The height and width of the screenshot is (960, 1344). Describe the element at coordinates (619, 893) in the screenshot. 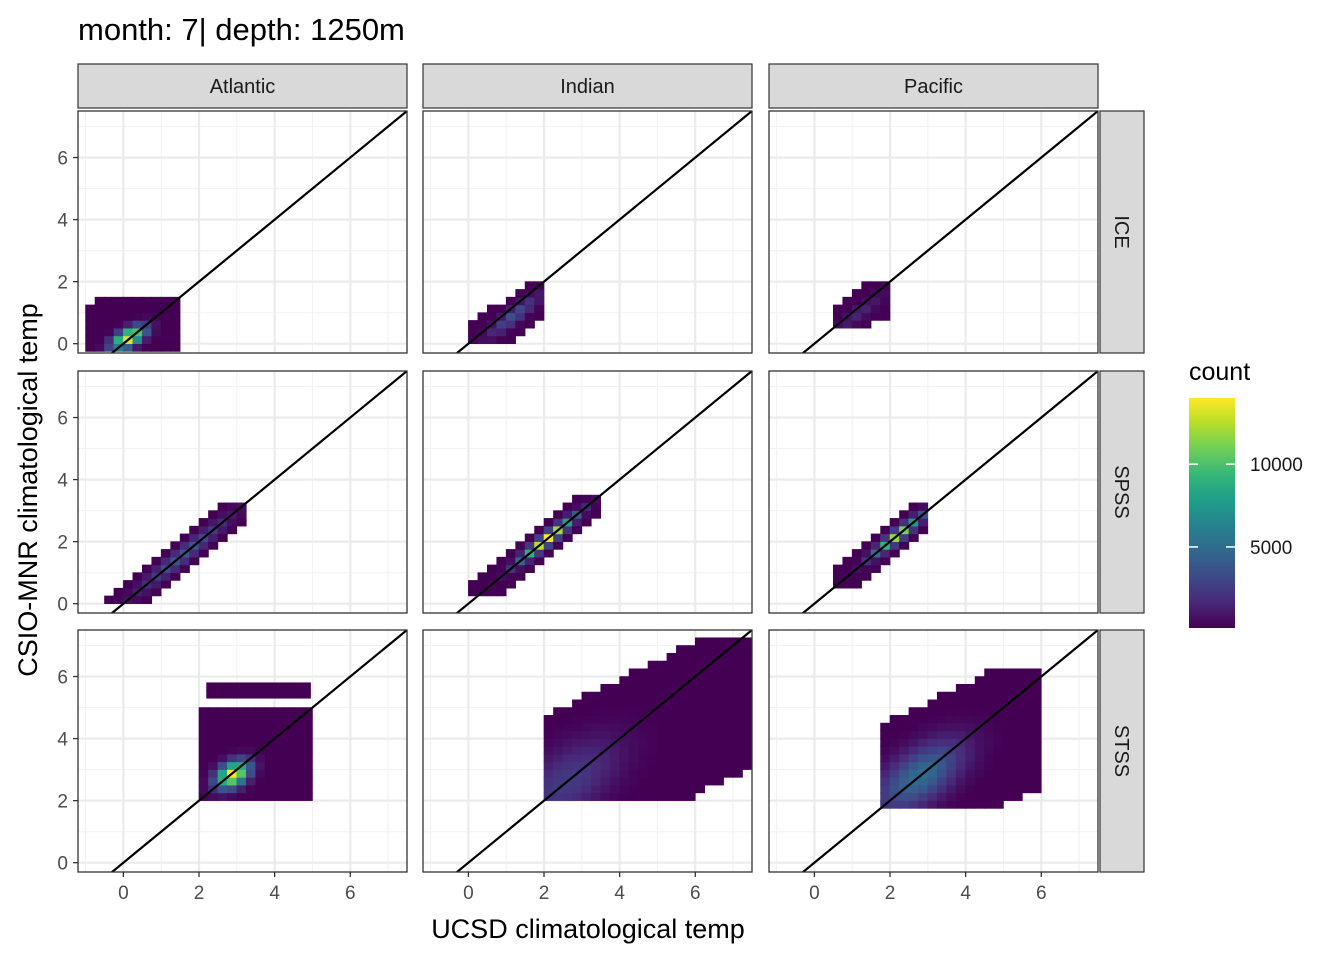

I see `x-tick-label: 4` at that location.